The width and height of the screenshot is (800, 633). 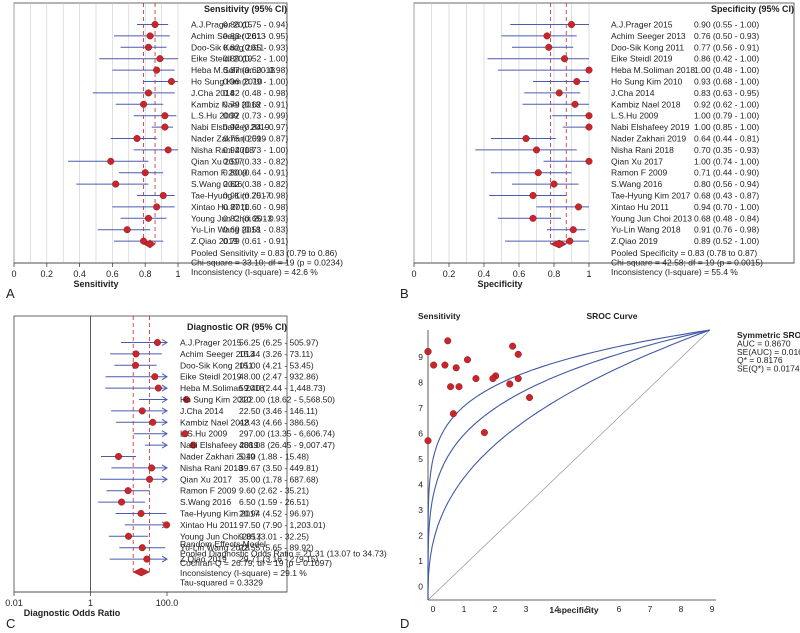 I want to click on panel-B-study-label: Young Jun Choi 2013, so click(x=651, y=218).